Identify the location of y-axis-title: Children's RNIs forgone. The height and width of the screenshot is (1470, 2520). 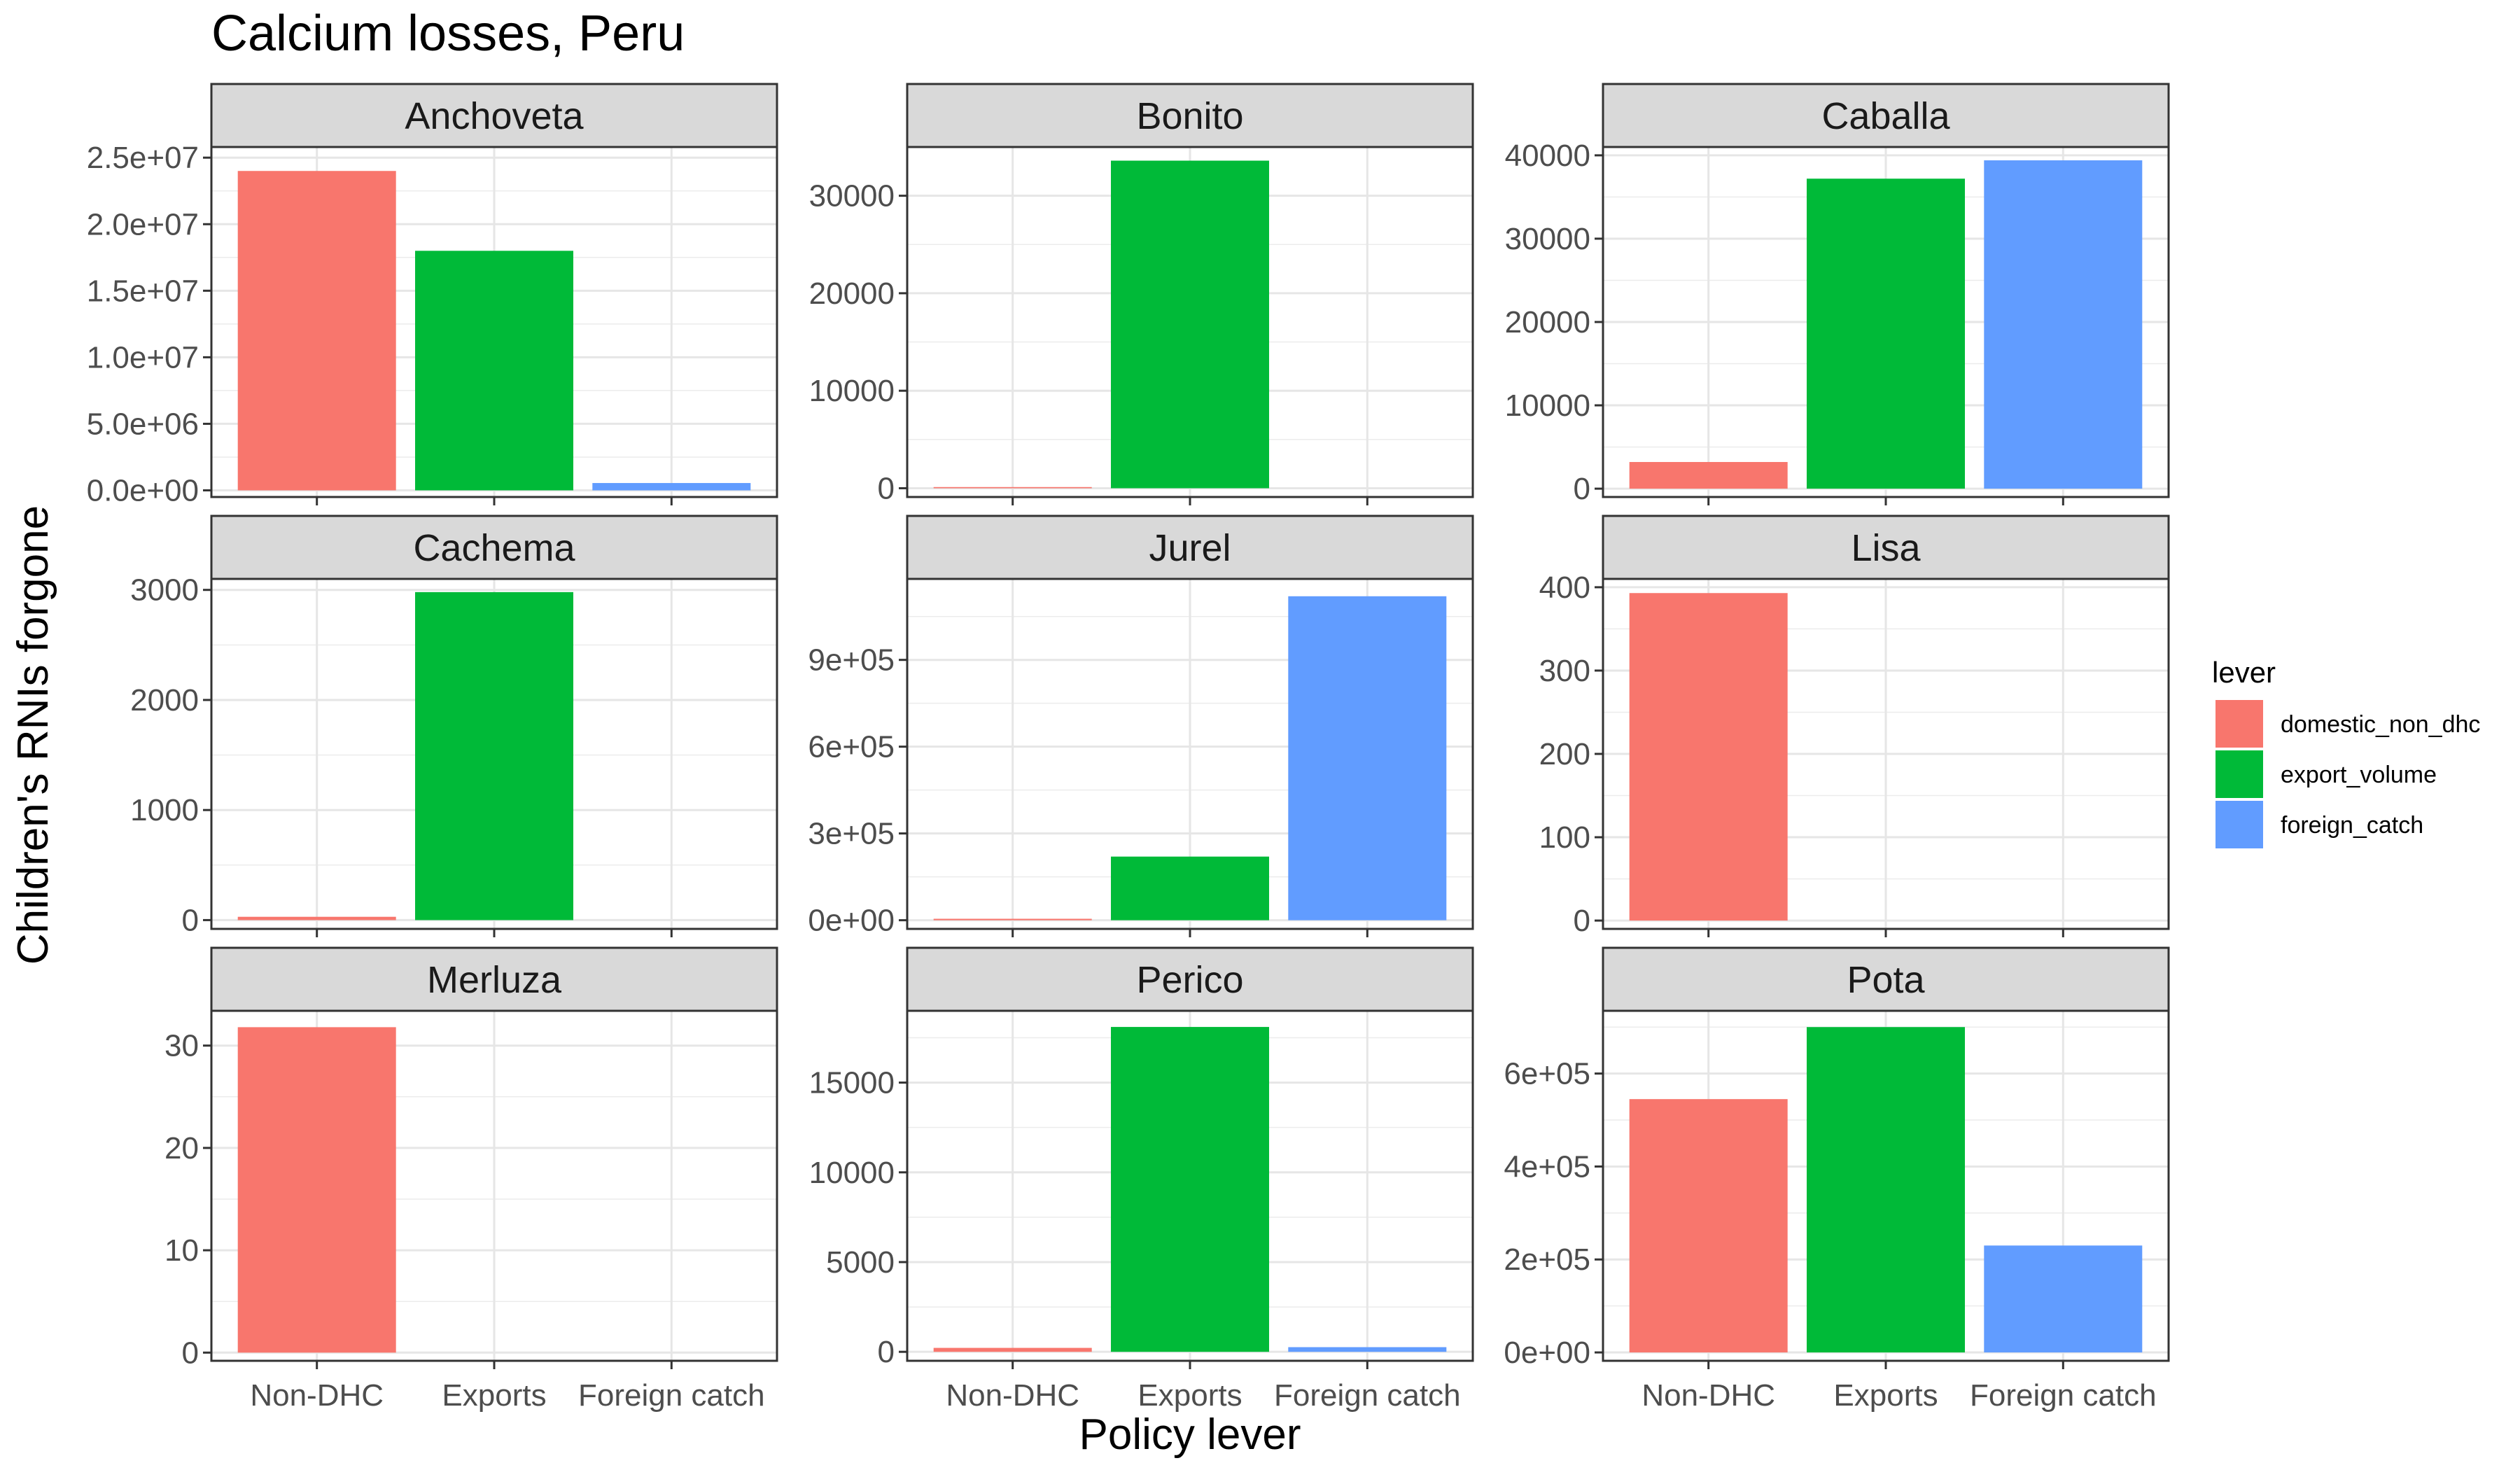
(33, 735).